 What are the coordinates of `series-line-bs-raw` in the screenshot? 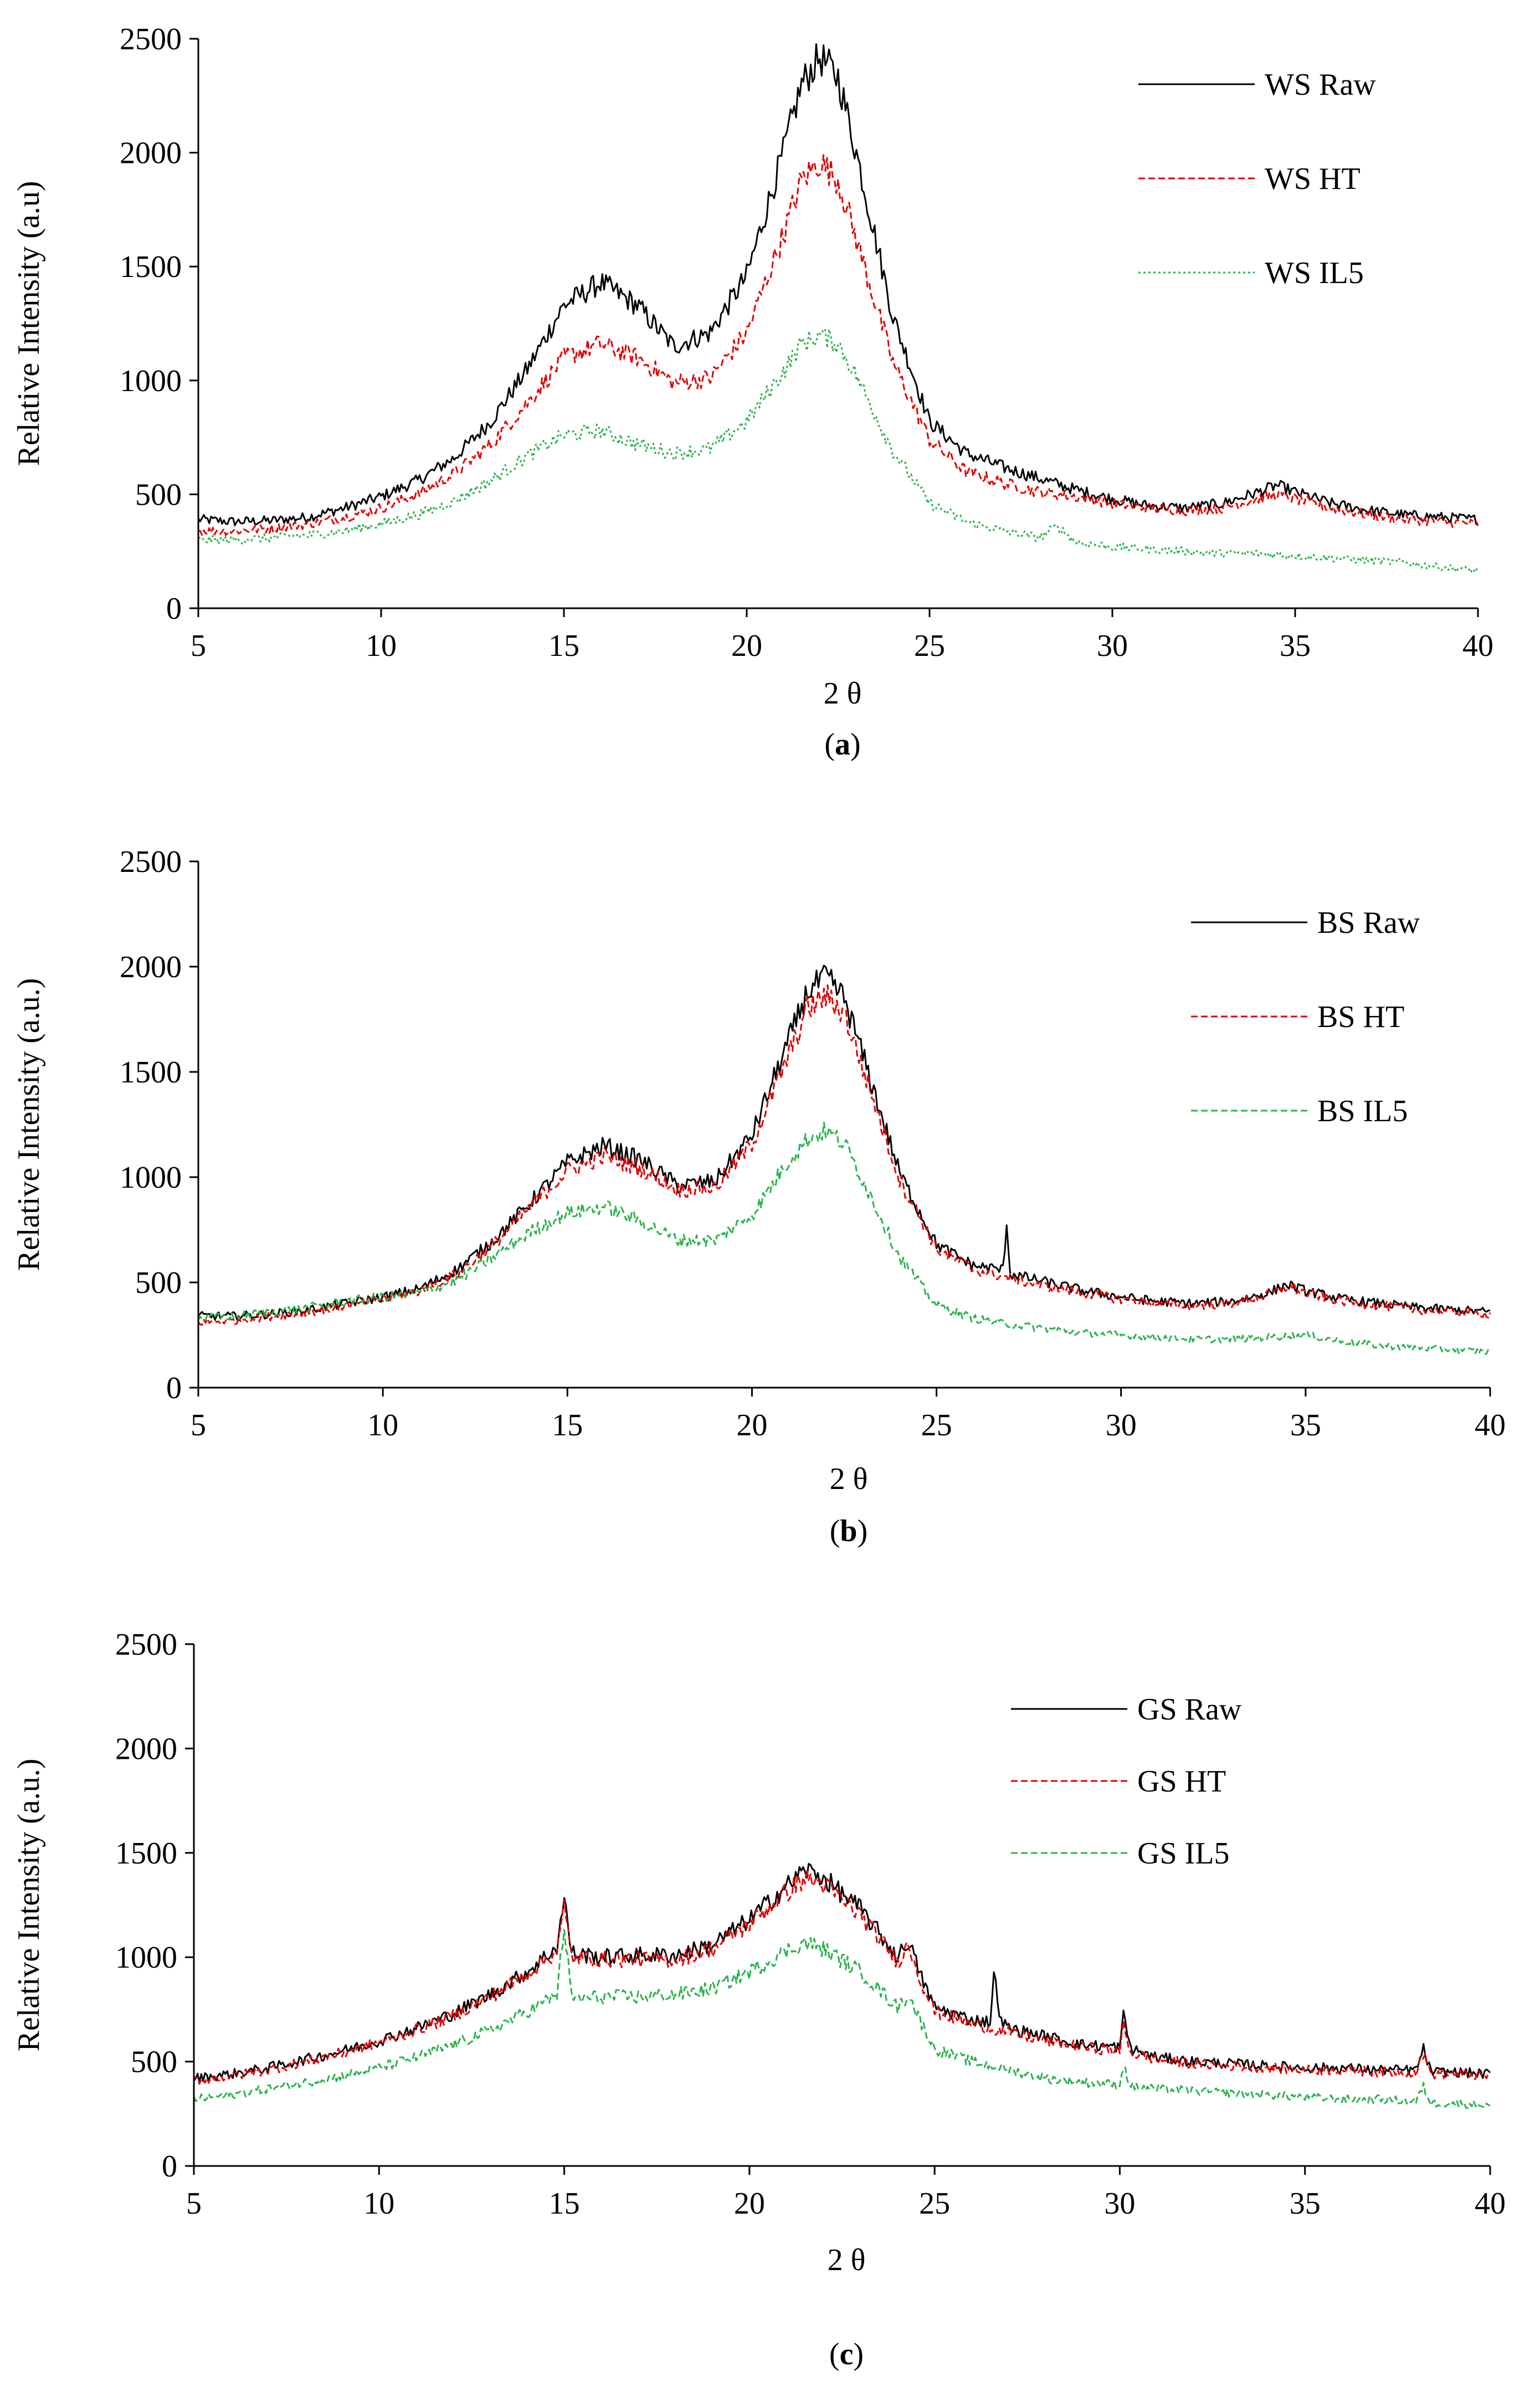 It's located at (844, 1142).